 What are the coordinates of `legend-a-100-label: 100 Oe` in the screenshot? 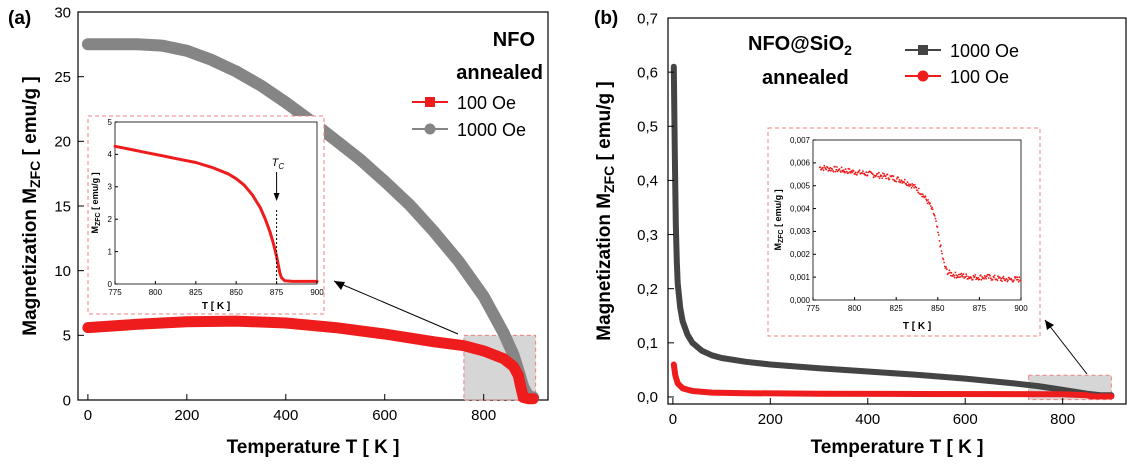 It's located at (486, 103).